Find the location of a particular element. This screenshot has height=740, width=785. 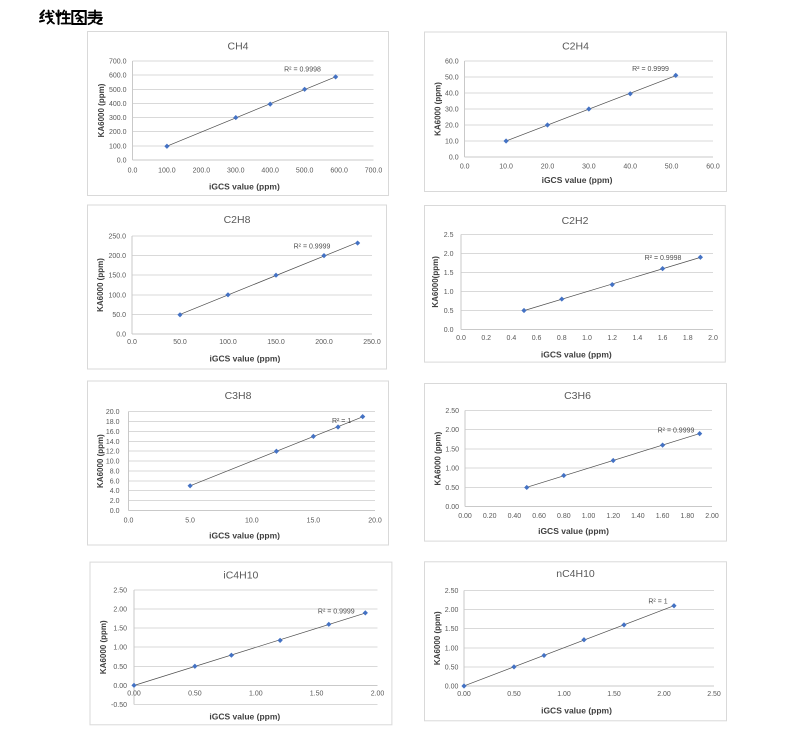

svg-text: 0.6 is located at coordinates (537, 338).